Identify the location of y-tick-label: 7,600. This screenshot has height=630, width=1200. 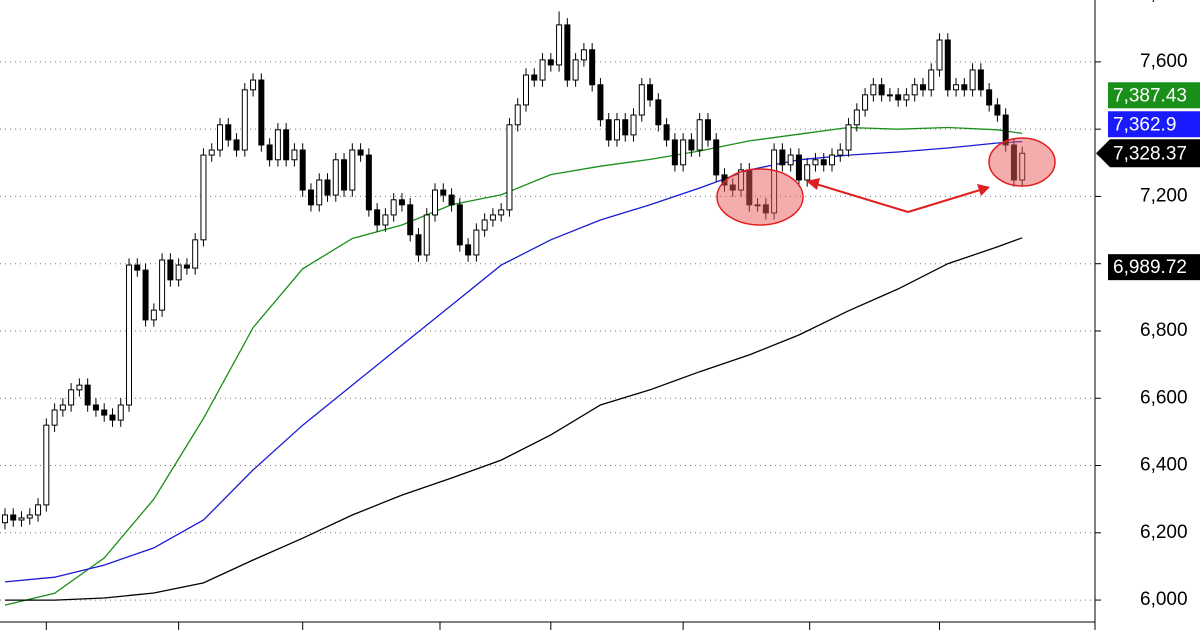
(1164, 61).